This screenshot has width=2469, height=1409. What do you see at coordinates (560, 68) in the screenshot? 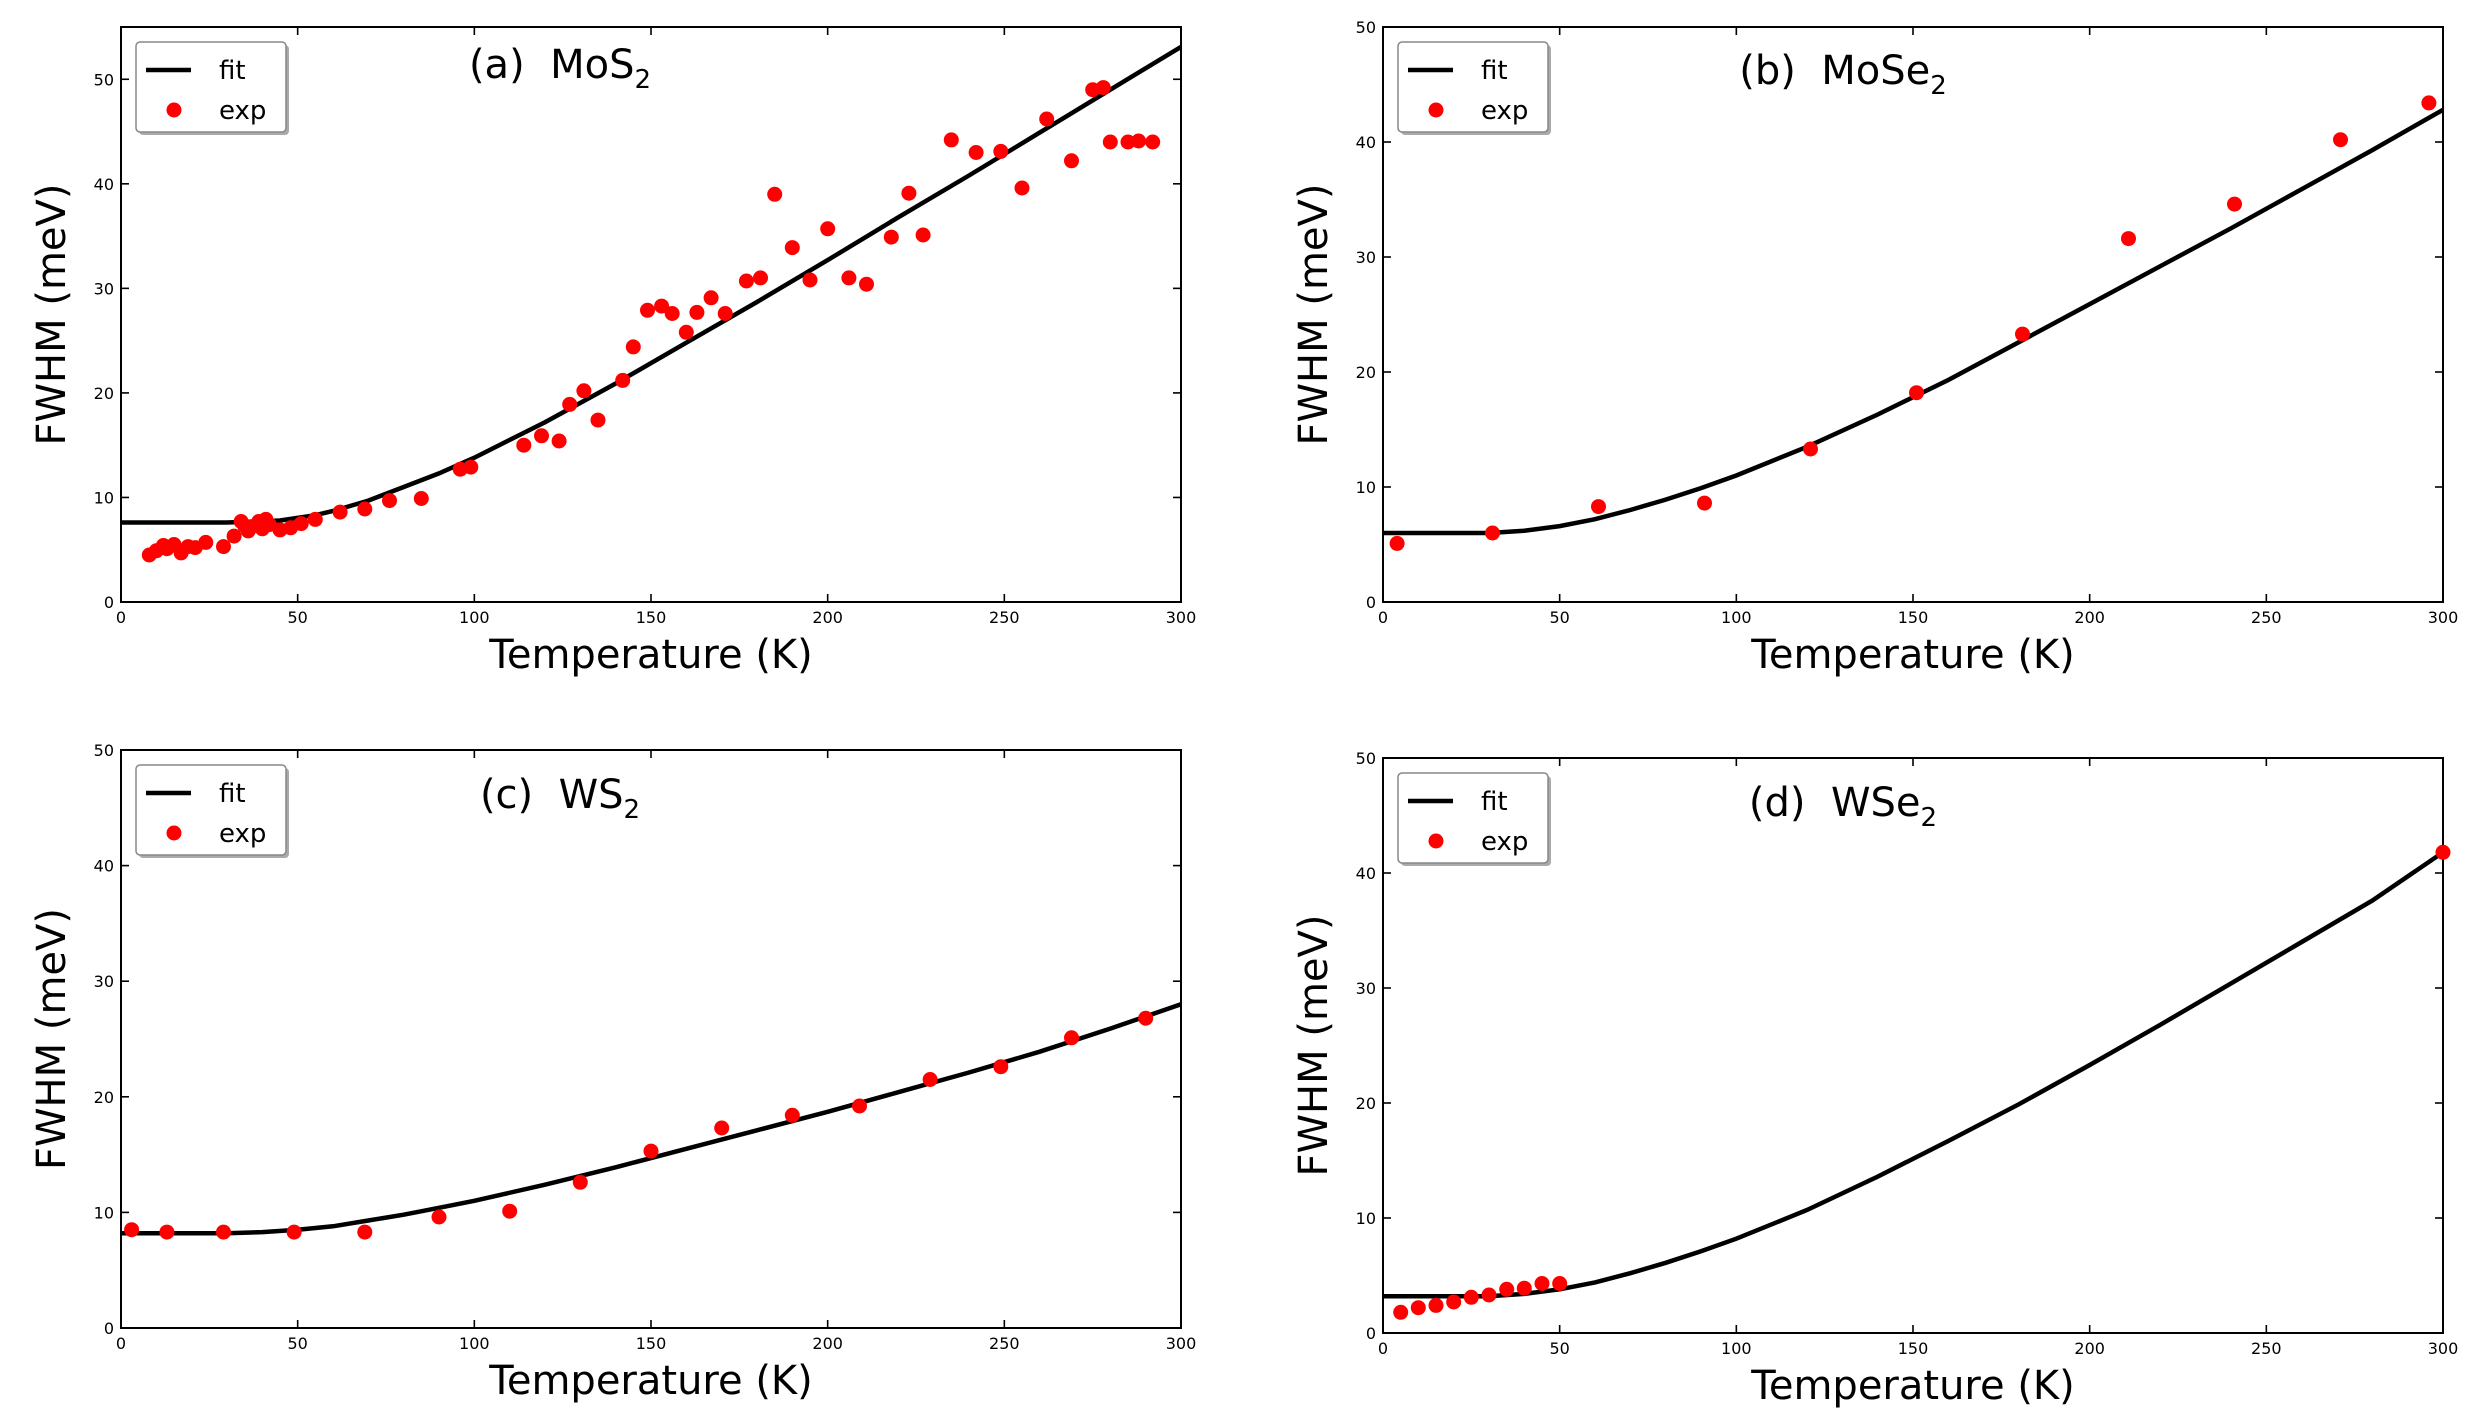
I see `panel-title: (a) MoS2` at bounding box center [560, 68].